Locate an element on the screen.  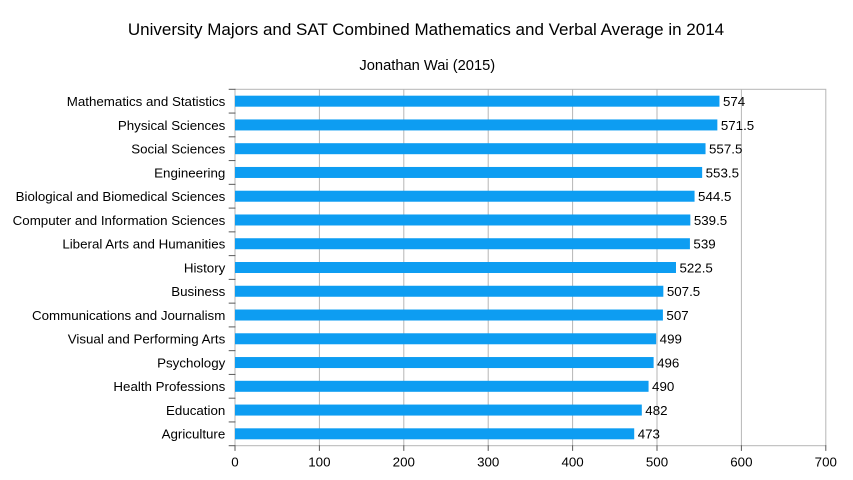
svg-text: Liberal Arts and Humanities is located at coordinates (143, 244).